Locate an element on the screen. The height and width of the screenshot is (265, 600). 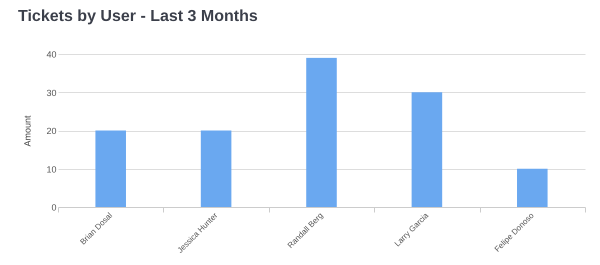
y-tick-label: 40 is located at coordinates (51, 55).